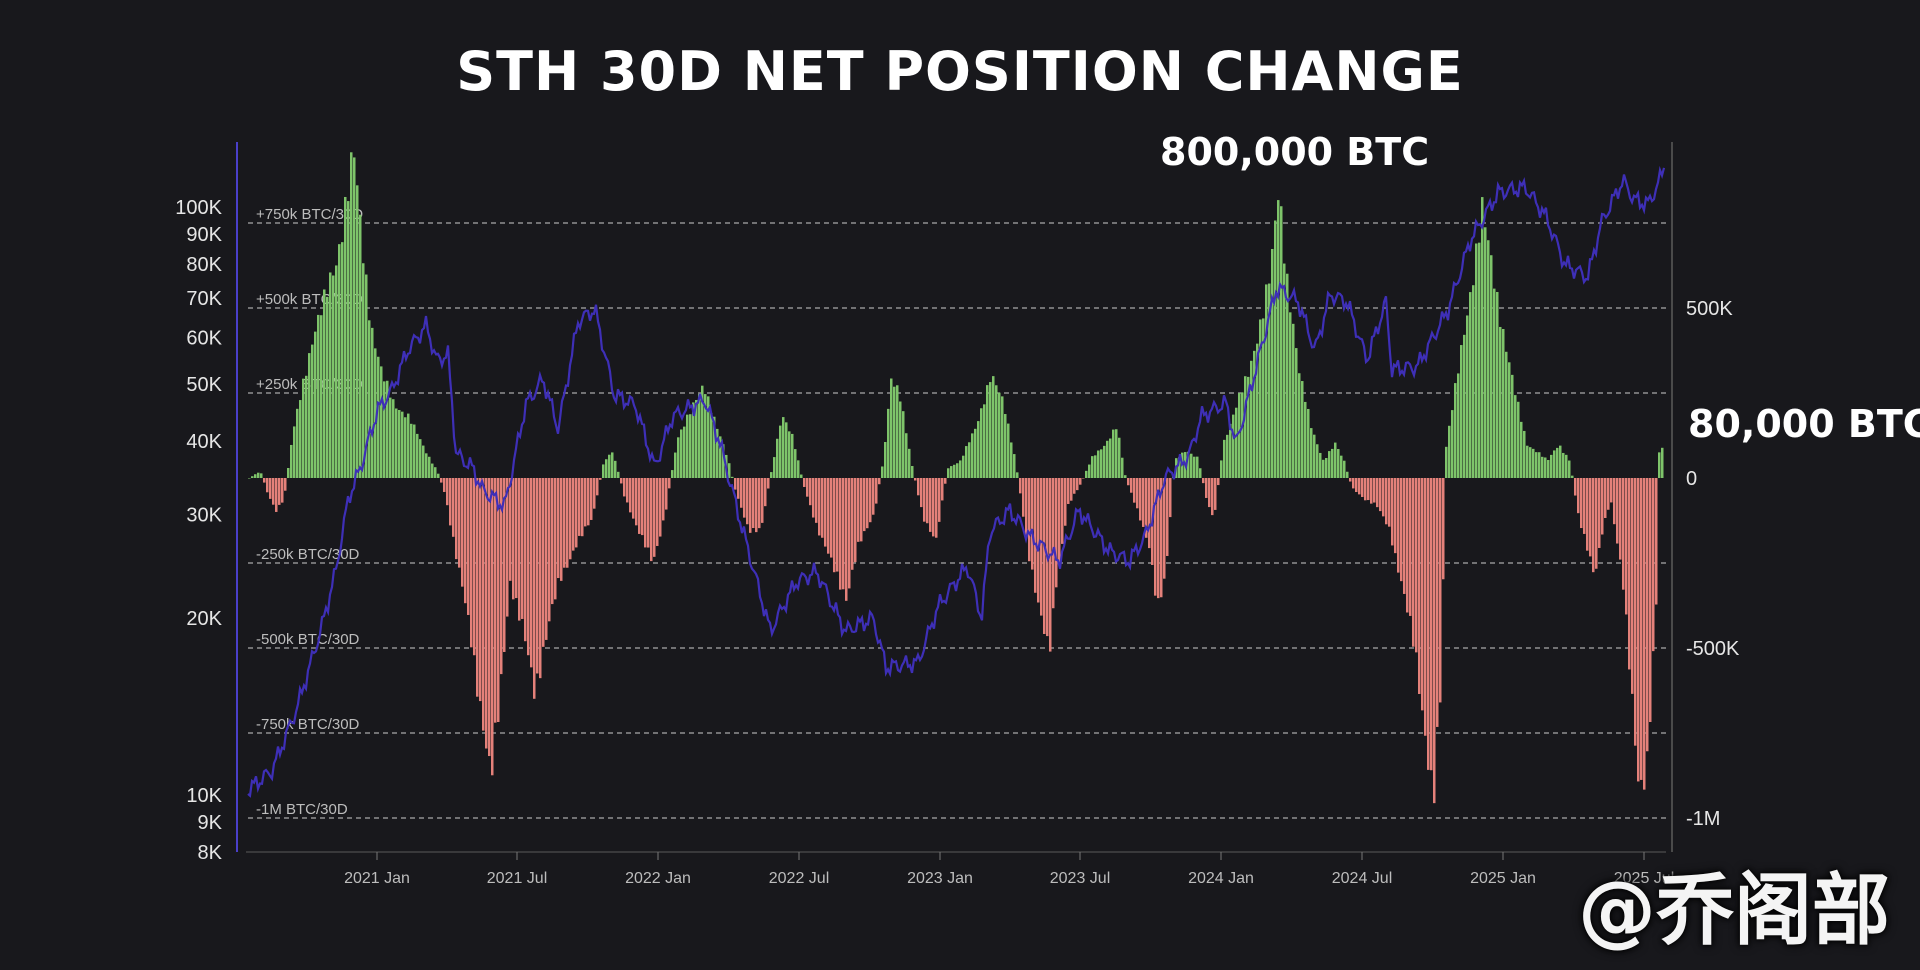  I want to click on right-axis-tick-label: 500K, so click(1709, 309).